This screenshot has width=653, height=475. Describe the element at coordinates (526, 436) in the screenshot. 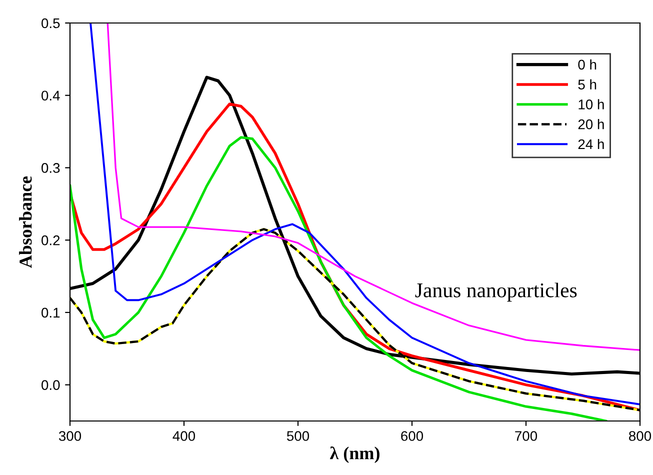

I see `x-tick-label: 700` at that location.